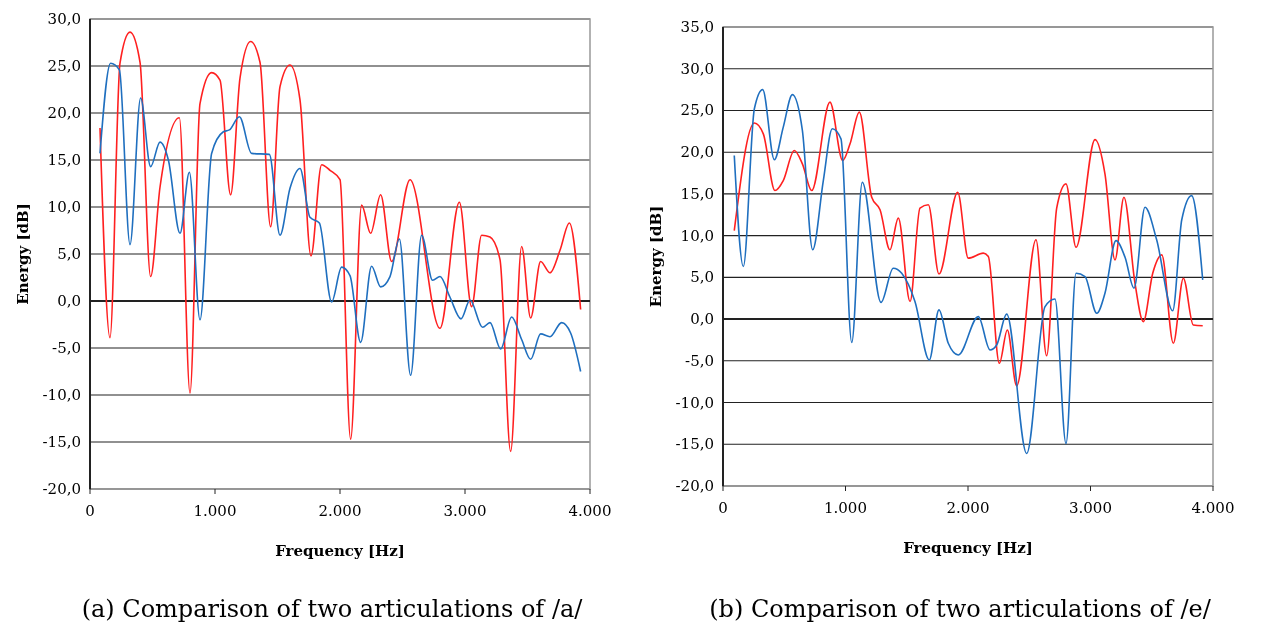 The height and width of the screenshot is (631, 1263). Describe the element at coordinates (960, 609) in the screenshot. I see `text: (b) Comparison of two articulations of /e/` at that location.